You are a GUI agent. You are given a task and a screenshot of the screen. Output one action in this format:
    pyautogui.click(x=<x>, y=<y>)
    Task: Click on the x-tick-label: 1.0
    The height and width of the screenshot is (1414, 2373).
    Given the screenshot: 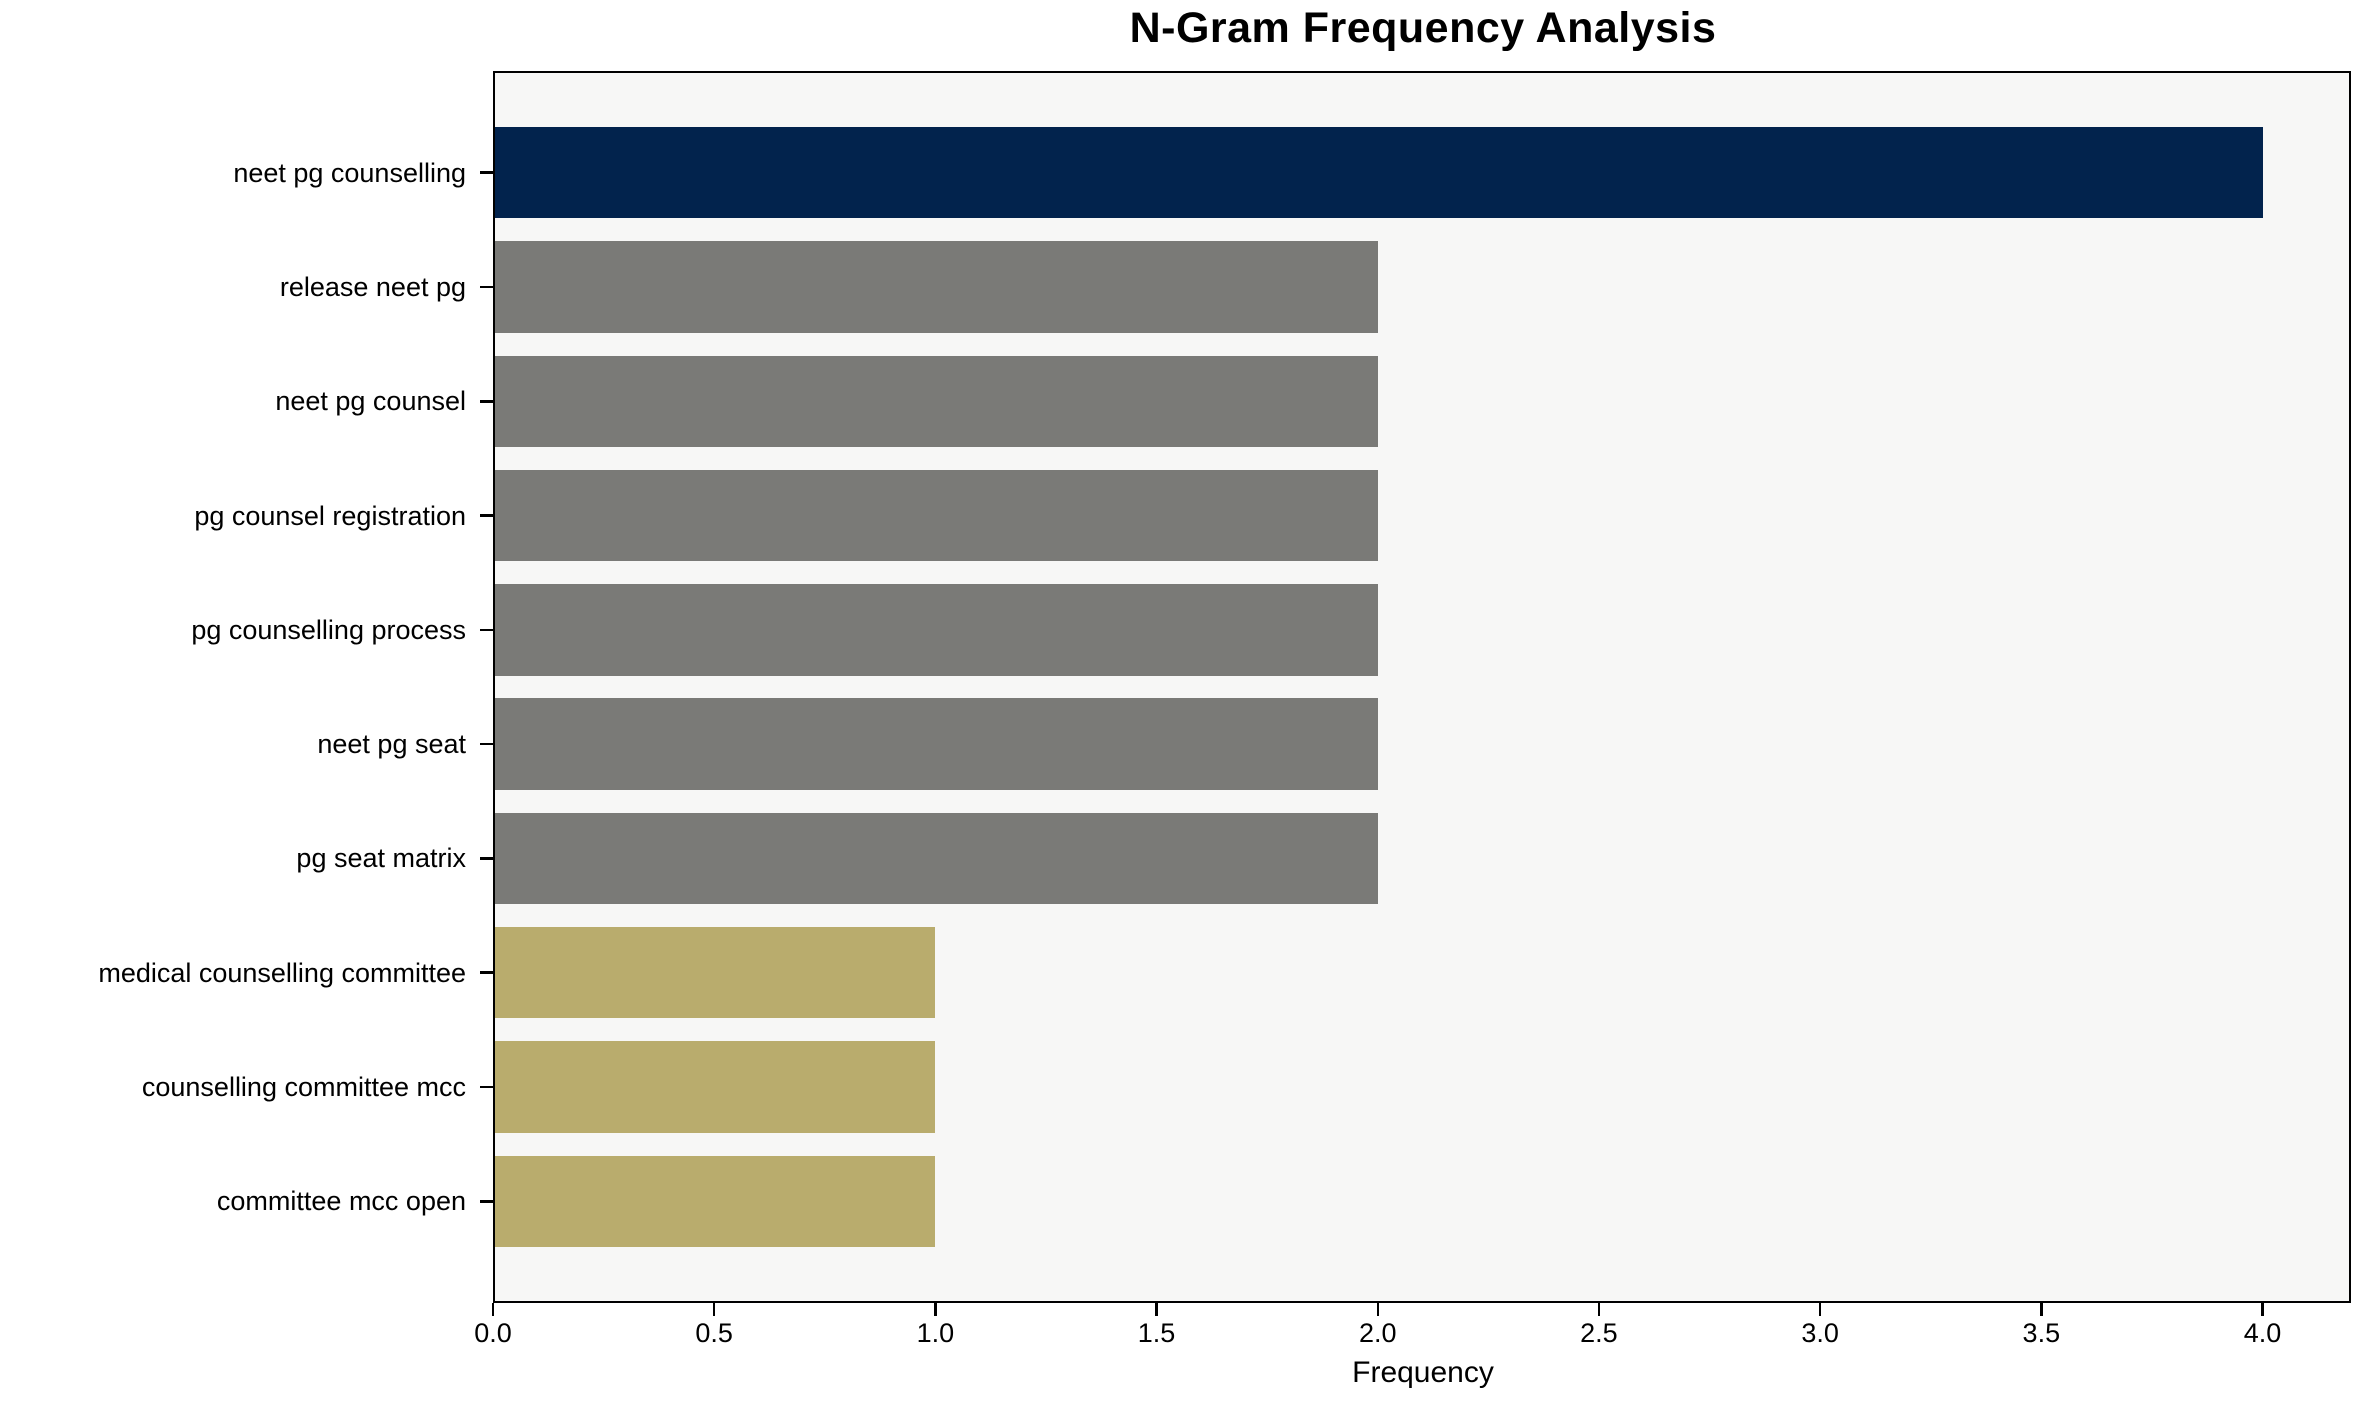 What is the action you would take?
    pyautogui.click(x=935, y=1333)
    